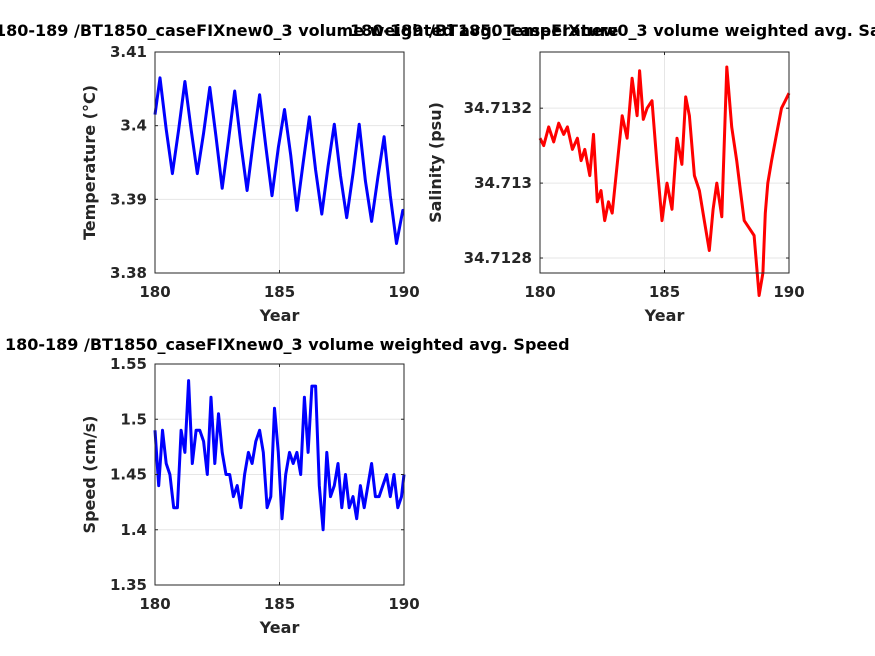 The width and height of the screenshot is (875, 656). I want to click on temperature-series-line, so click(279, 160).